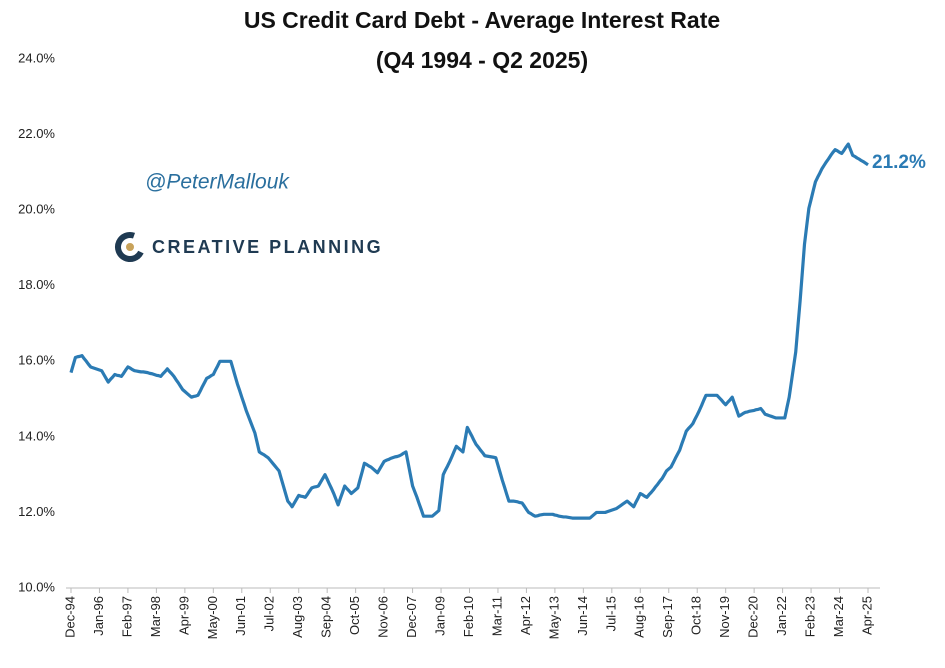  What do you see at coordinates (639, 617) in the screenshot?
I see `x-tick-label: Aug-16` at bounding box center [639, 617].